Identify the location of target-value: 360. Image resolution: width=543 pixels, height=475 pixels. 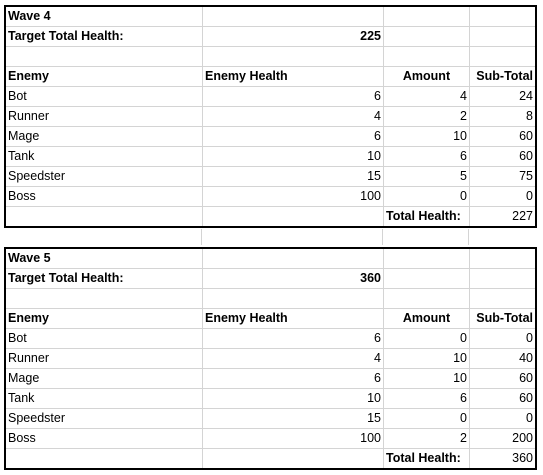
(293, 278).